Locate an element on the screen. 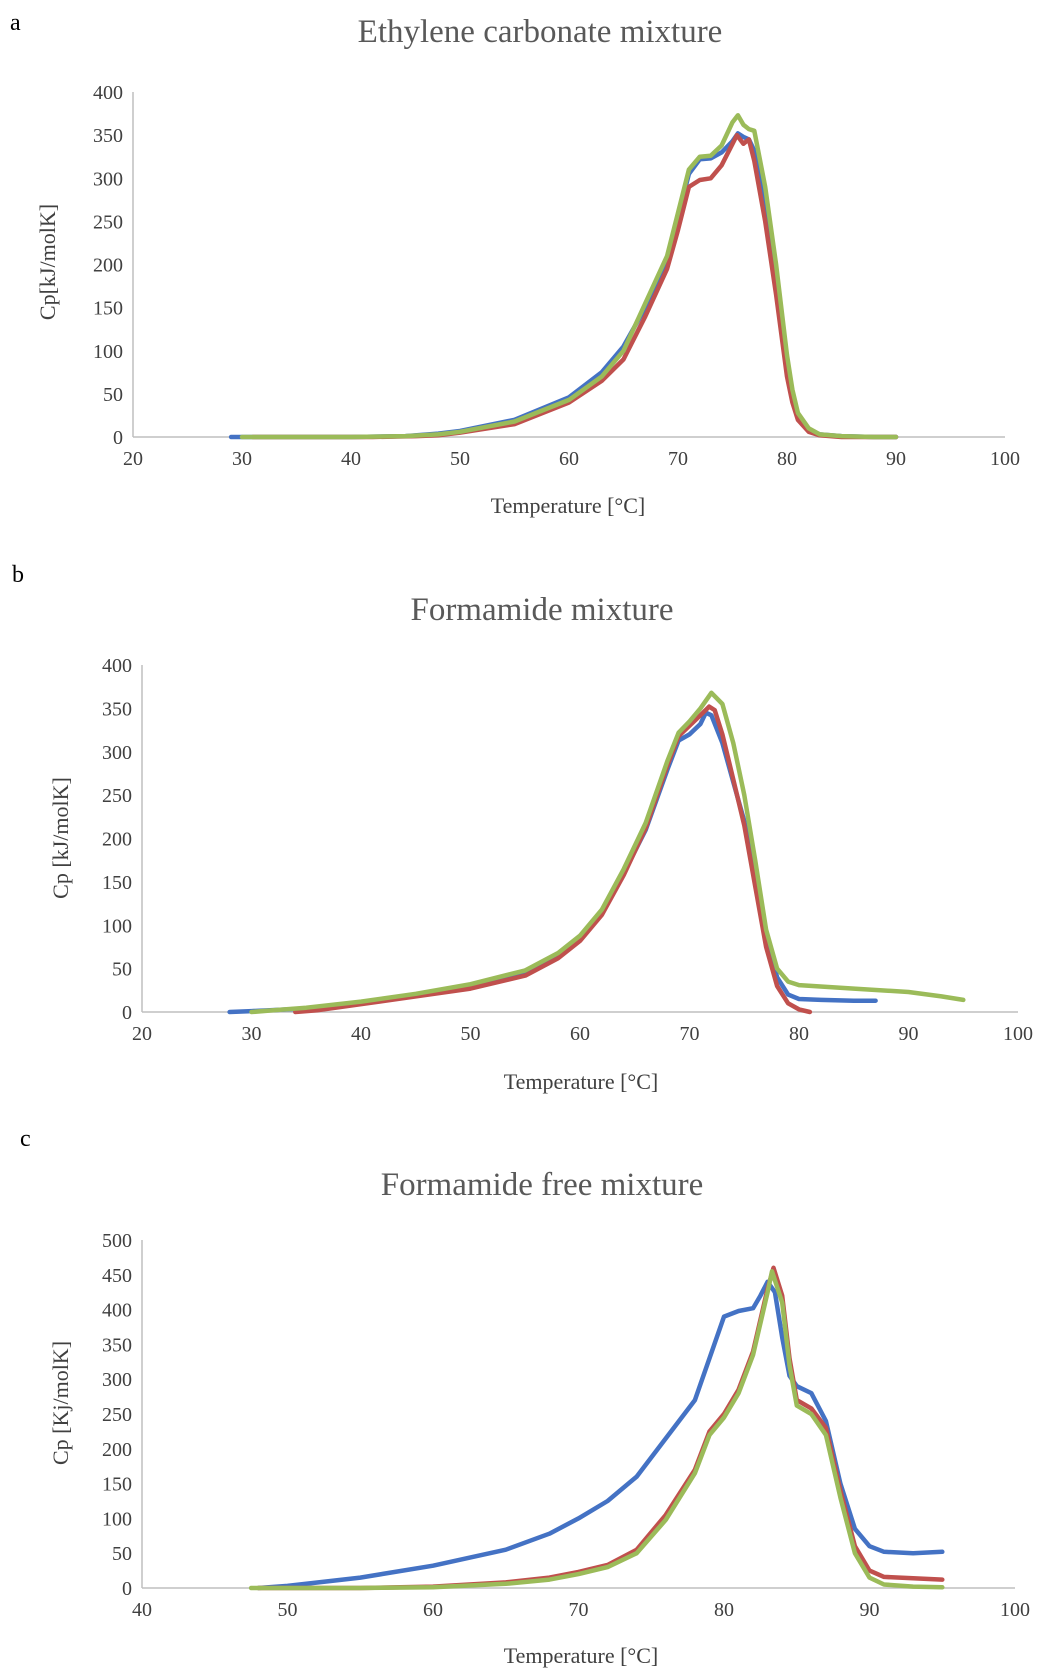 Image resolution: width=1044 pixels, height=1676 pixels. chart-c-series-1-line is located at coordinates (600, 1435).